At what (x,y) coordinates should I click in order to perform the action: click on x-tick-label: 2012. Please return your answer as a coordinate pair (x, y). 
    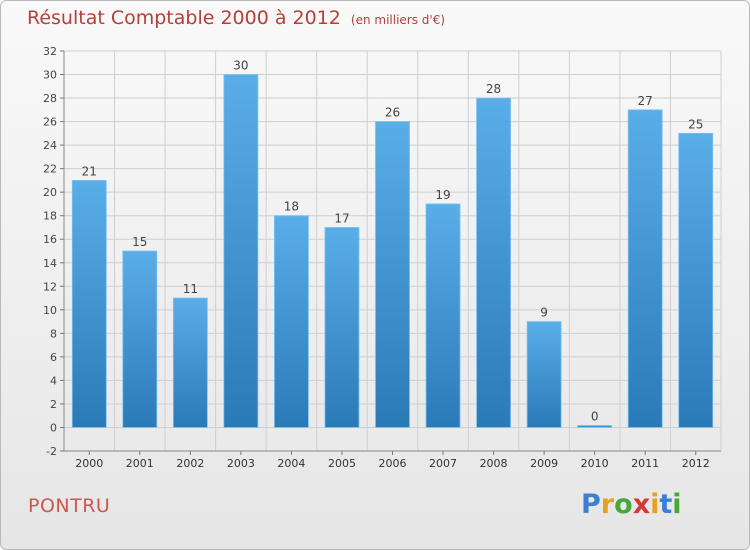
    Looking at the image, I should click on (696, 463).